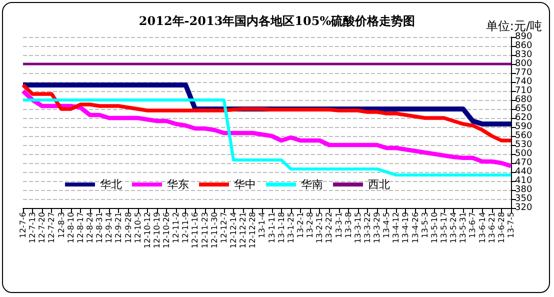 This screenshot has height=297, width=554. What do you see at coordinates (379, 184) in the screenshot?
I see `legend-label: 西北` at bounding box center [379, 184].